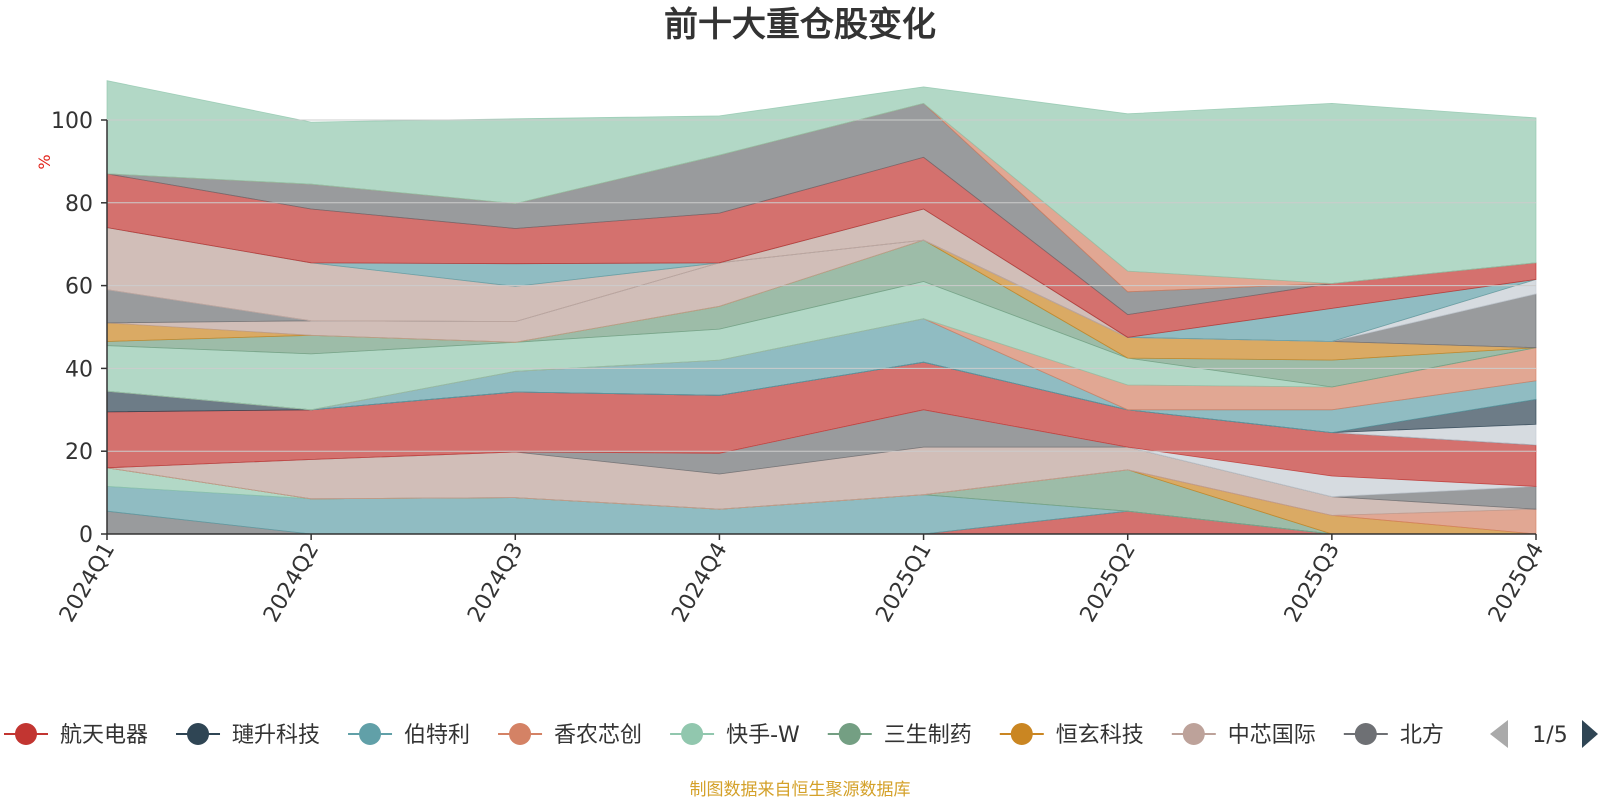 The height and width of the screenshot is (800, 1600). What do you see at coordinates (86, 535) in the screenshot?
I see `y-tick-label: 0` at bounding box center [86, 535].